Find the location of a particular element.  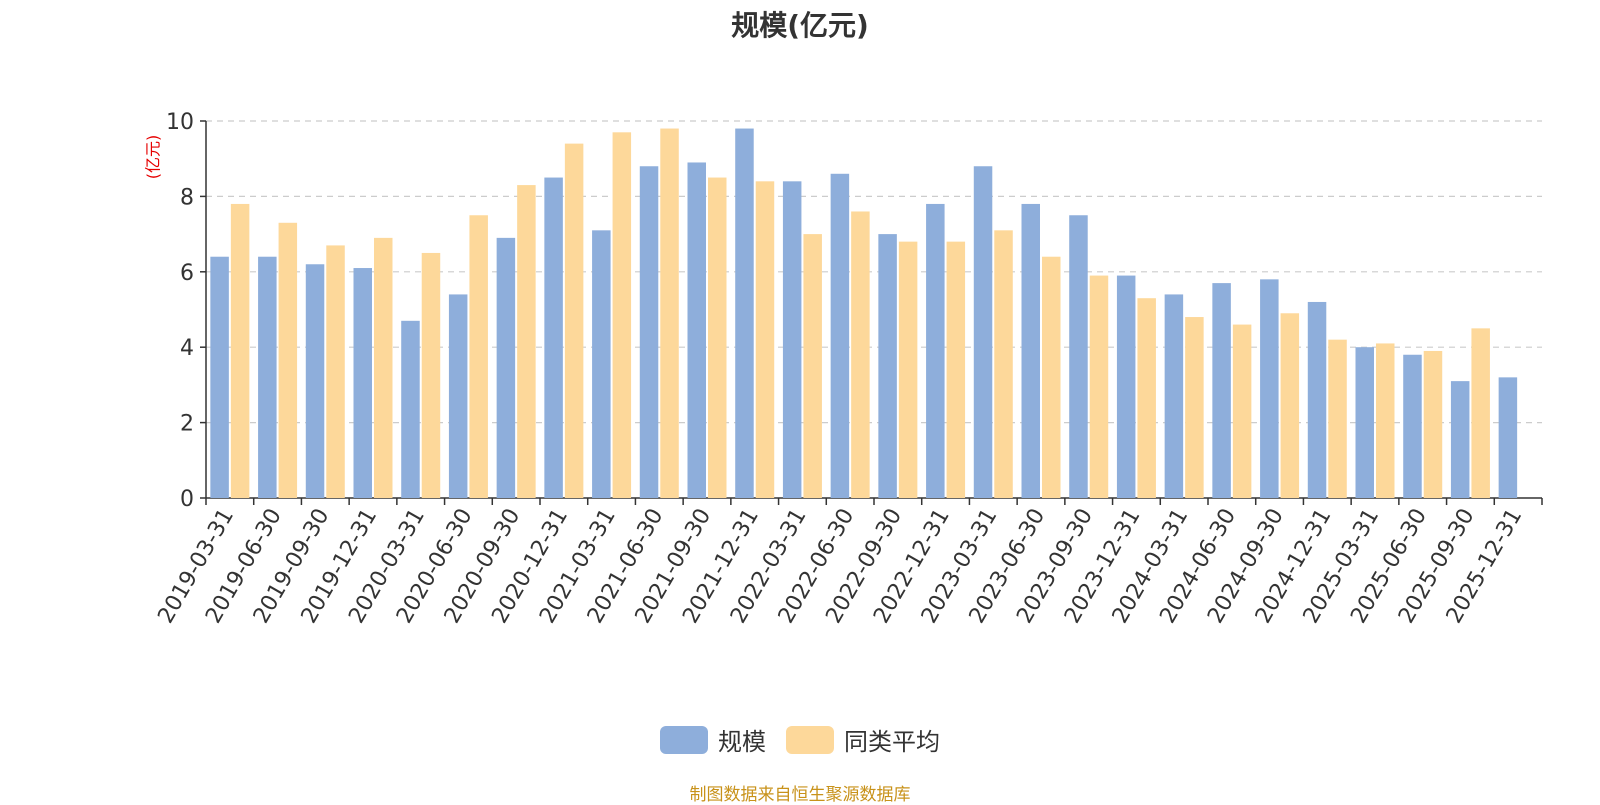

legend-label-scale: 规模 is located at coordinates (742, 742).